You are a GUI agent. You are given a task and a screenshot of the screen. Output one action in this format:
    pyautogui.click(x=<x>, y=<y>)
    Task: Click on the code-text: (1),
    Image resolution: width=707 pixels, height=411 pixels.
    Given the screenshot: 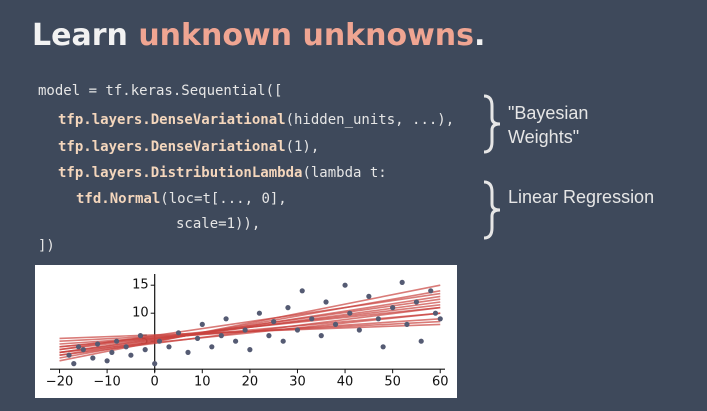 What is the action you would take?
    pyautogui.click(x=303, y=147)
    